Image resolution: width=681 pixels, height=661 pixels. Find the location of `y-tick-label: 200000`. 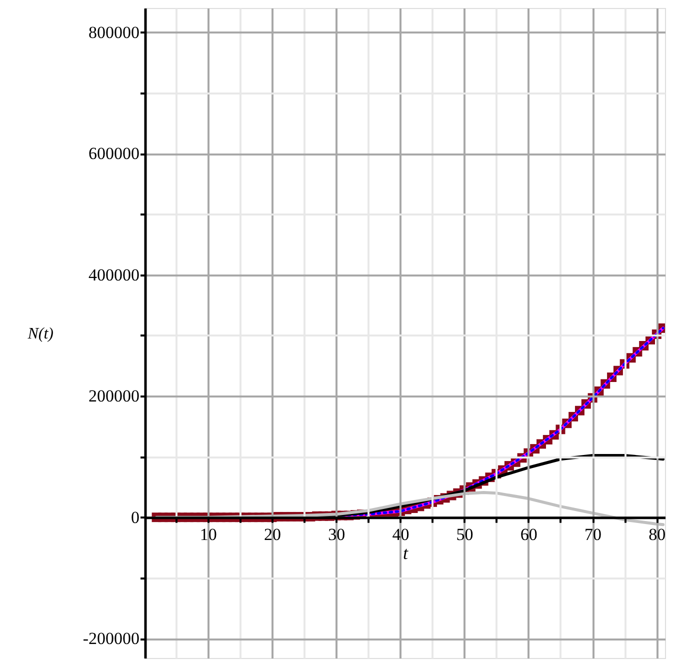

y-tick-label: 200000 is located at coordinates (114, 396).